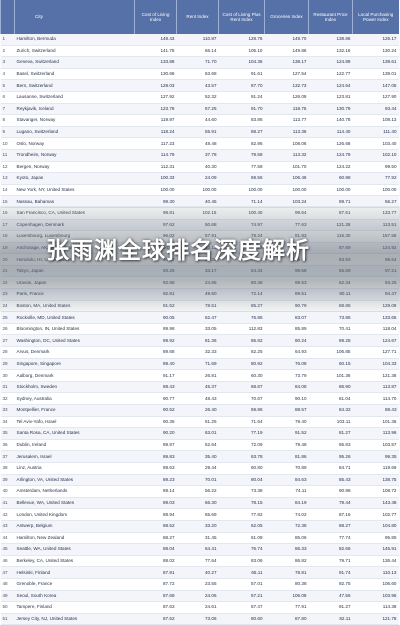 This screenshot has width=400, height=625. I want to click on rent-index-cell: 23.55, so click(197, 584).